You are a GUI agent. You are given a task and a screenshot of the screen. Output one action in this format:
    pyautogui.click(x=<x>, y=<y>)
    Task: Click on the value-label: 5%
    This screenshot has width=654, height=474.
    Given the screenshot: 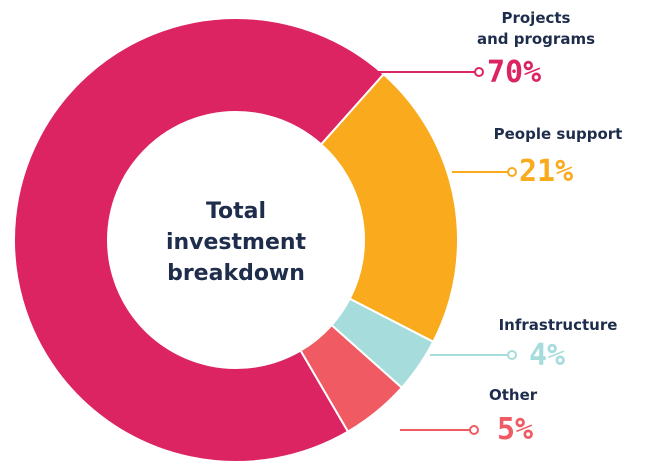 What is the action you would take?
    pyautogui.click(x=515, y=429)
    